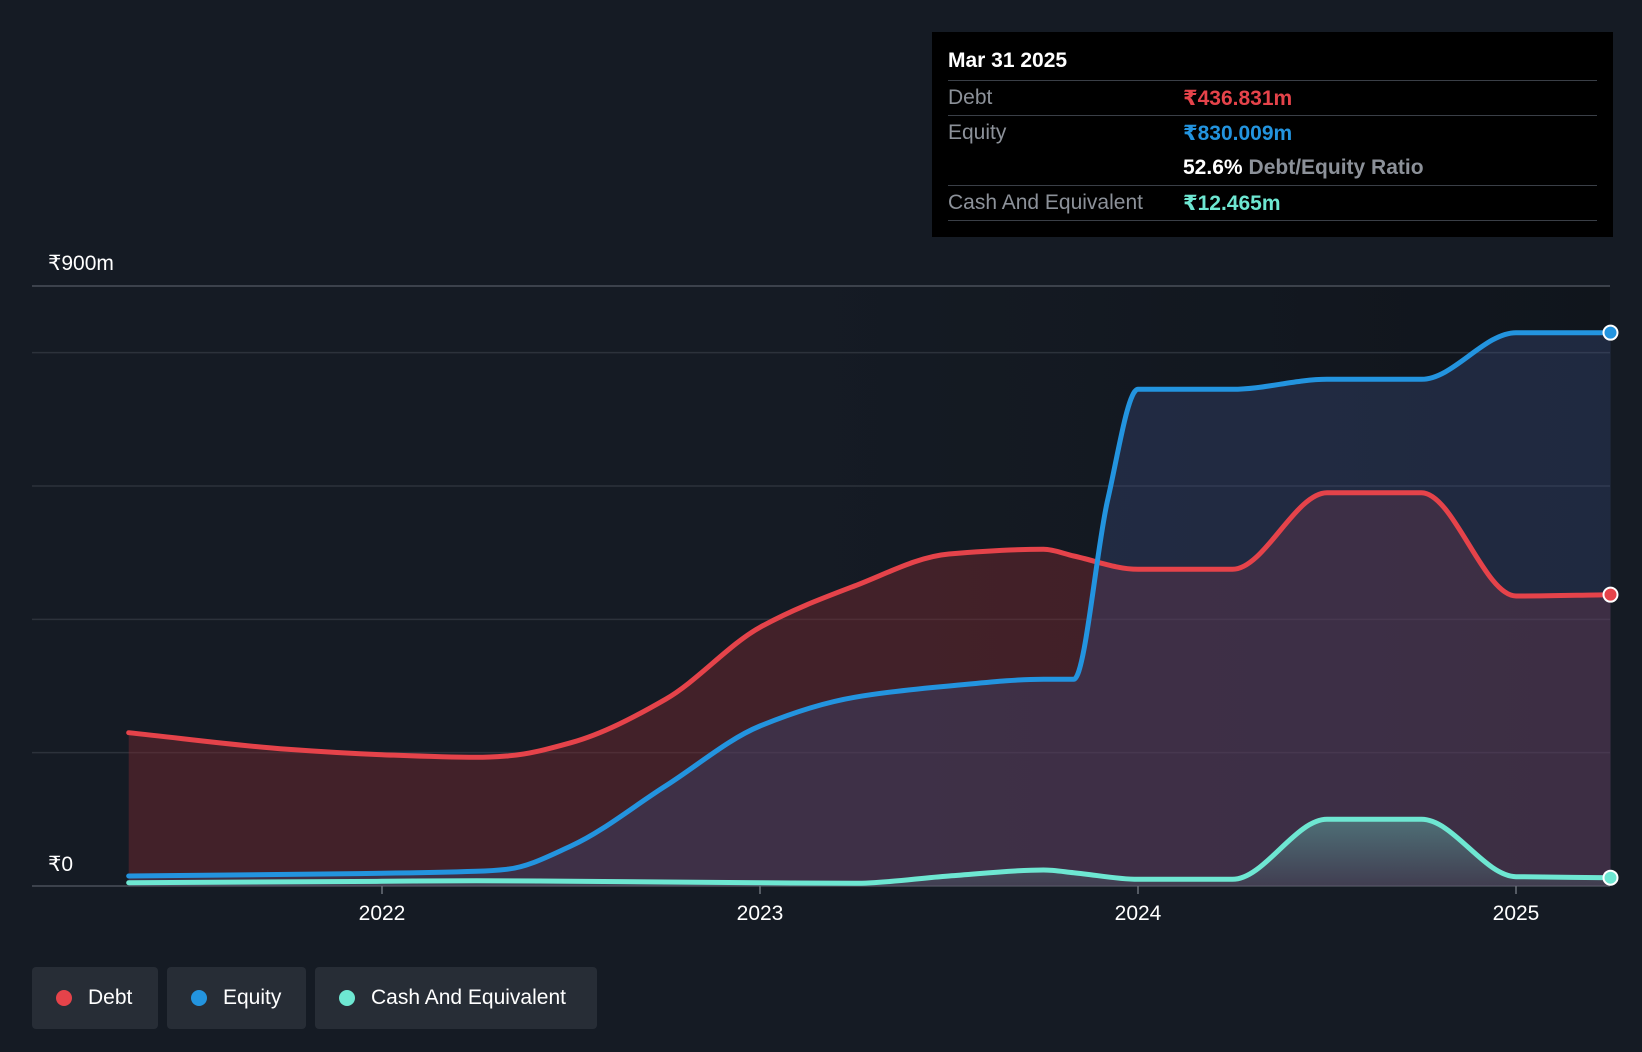 This screenshot has height=1052, width=1642. I want to click on legend-item-equity: Equity, so click(236, 998).